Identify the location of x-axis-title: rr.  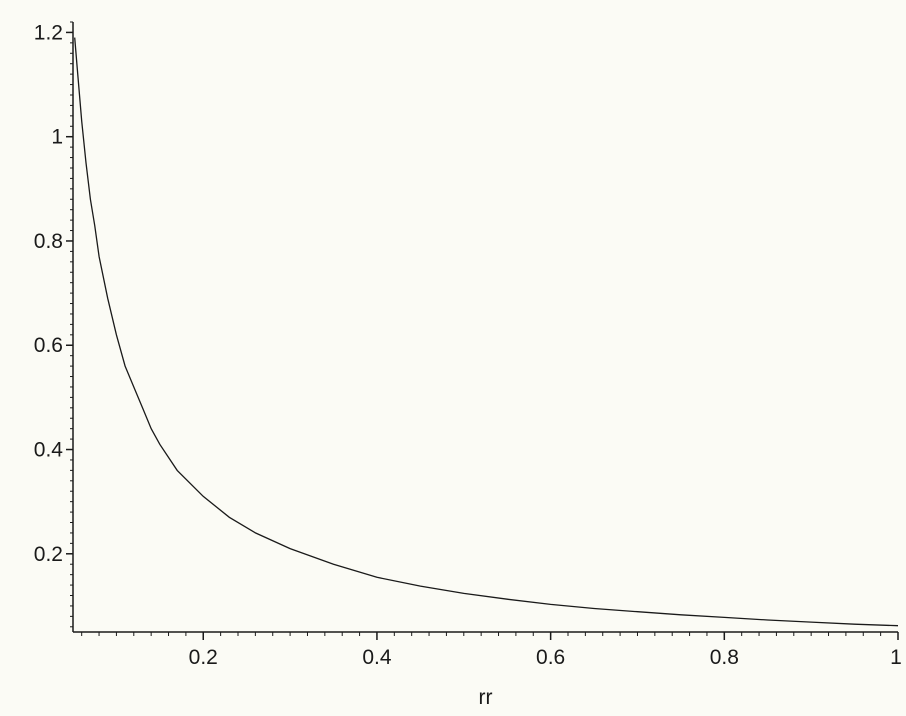
(486, 697).